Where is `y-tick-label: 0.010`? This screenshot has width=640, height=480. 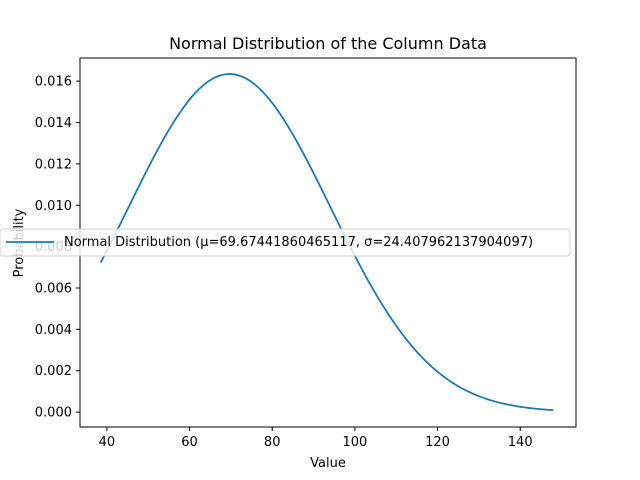 y-tick-label: 0.010 is located at coordinates (53, 206).